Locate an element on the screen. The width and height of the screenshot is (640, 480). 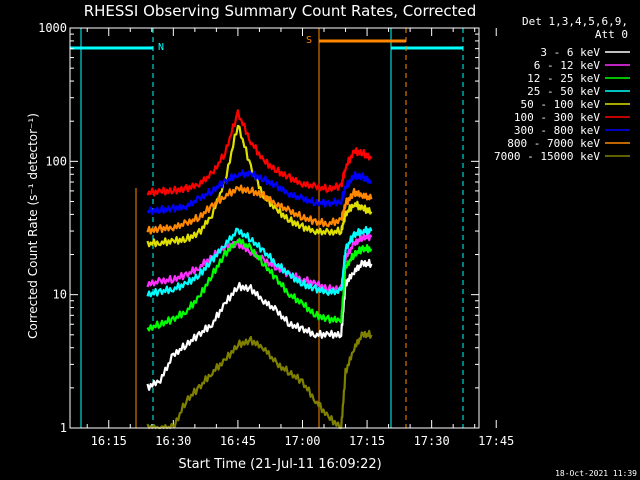
legend-label: 3 - 6 keV is located at coordinates (570, 52).